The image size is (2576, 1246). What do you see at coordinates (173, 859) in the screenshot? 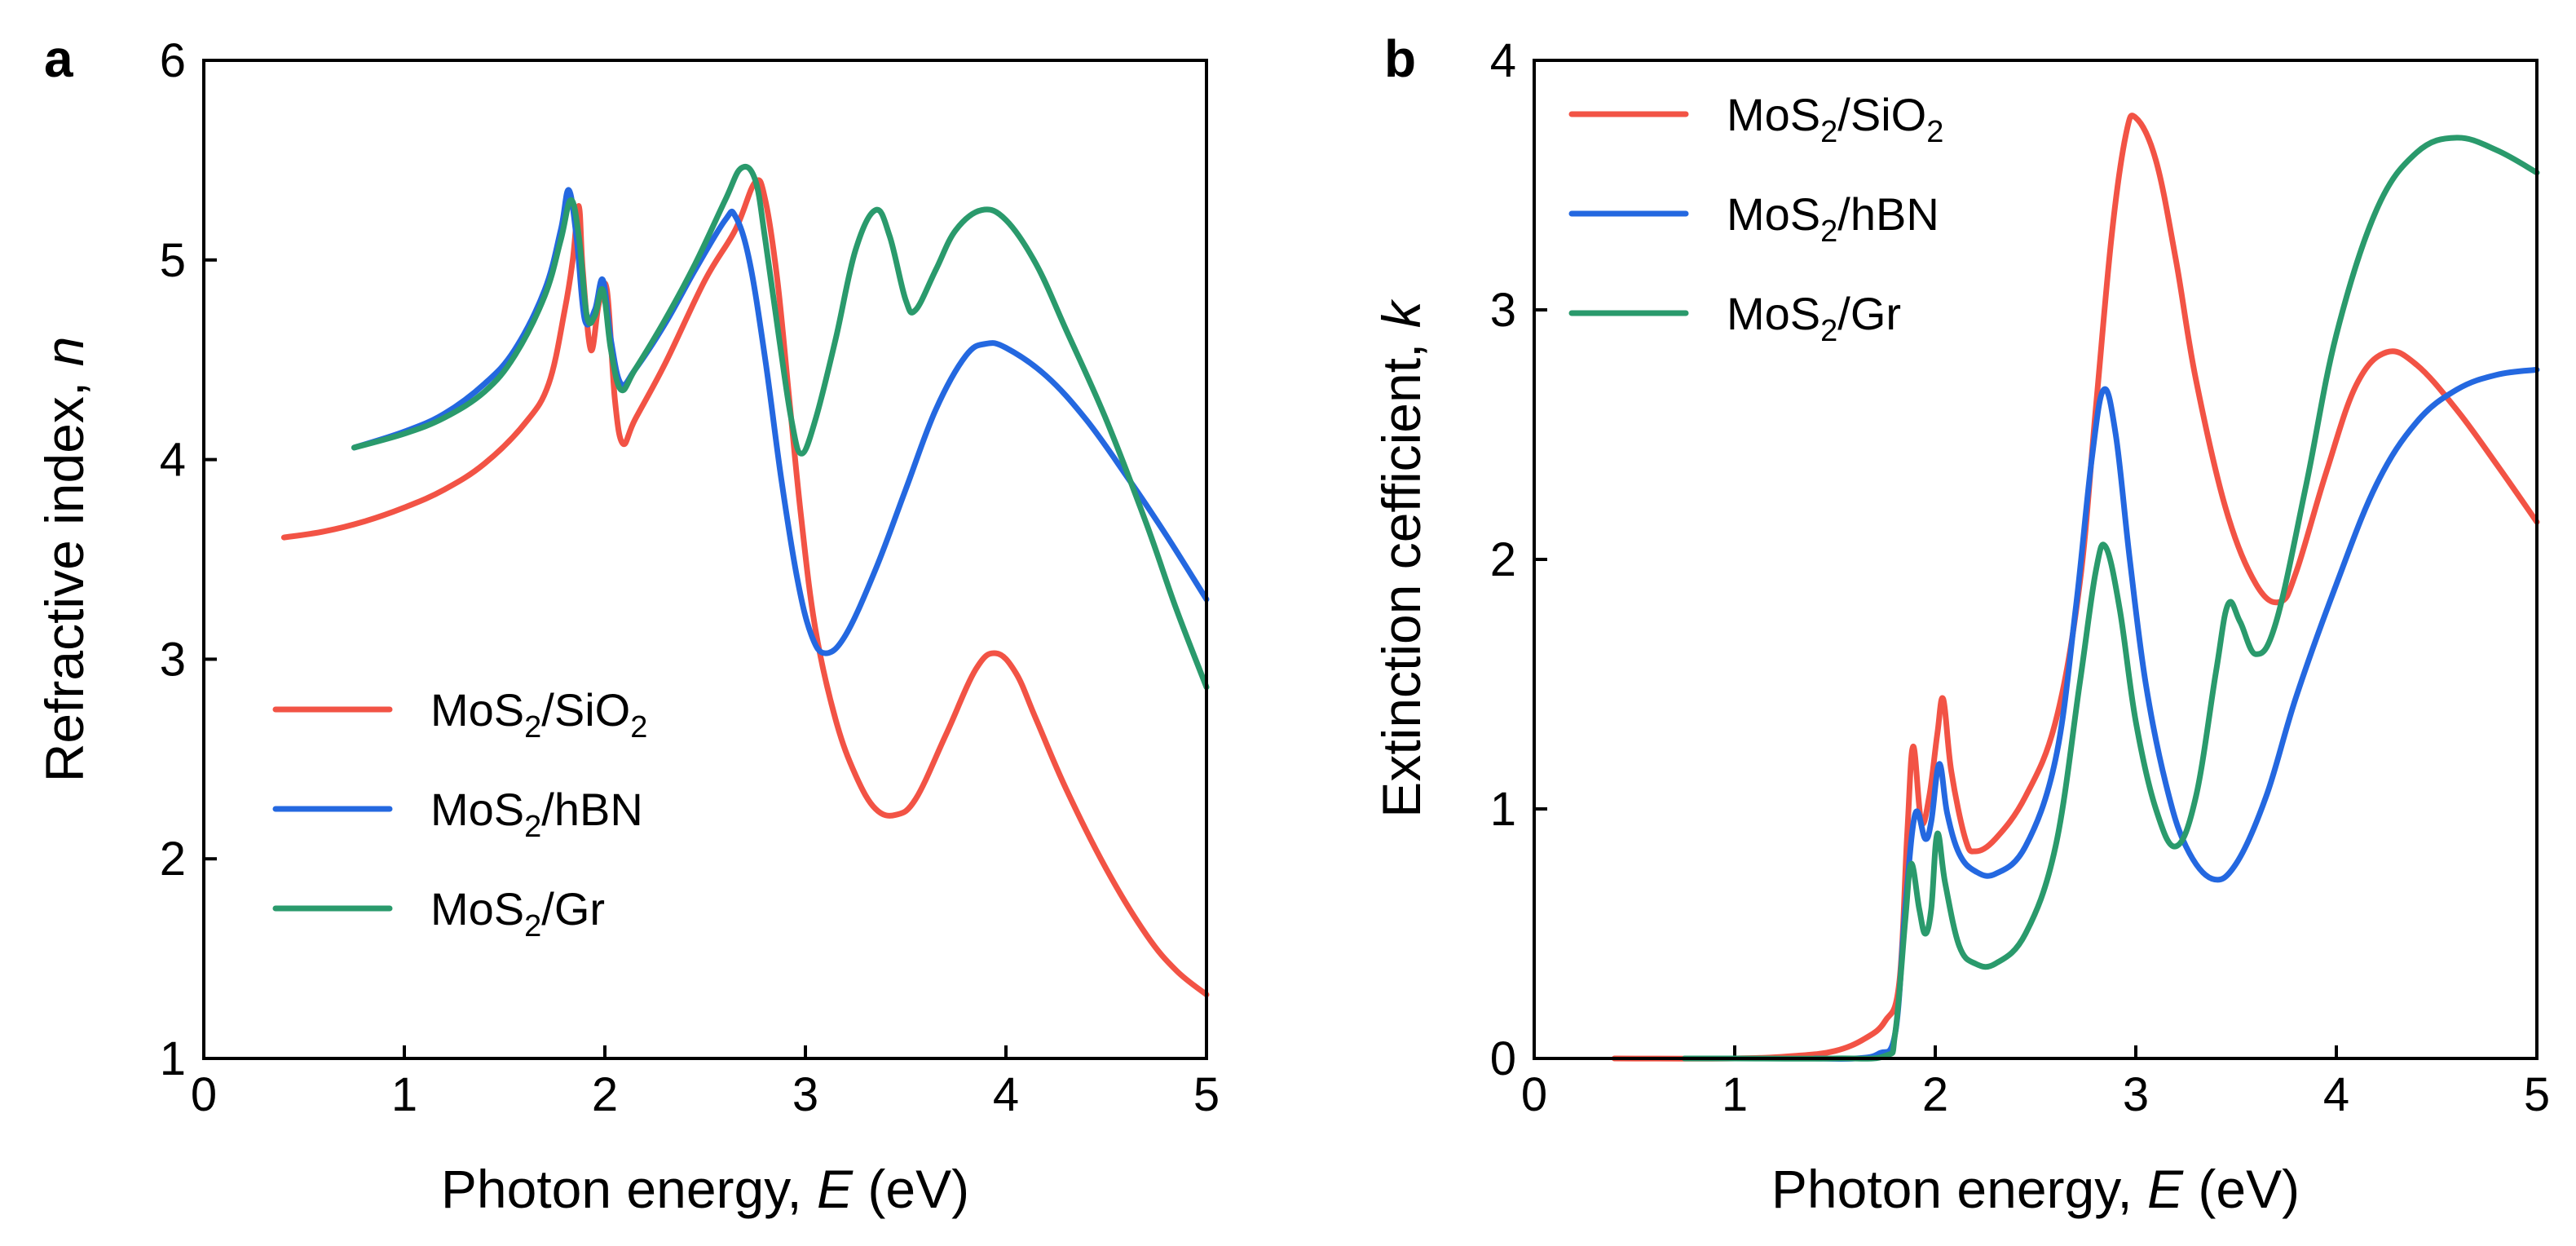
I see `panel-a-y-tick-label: 2` at bounding box center [173, 859].